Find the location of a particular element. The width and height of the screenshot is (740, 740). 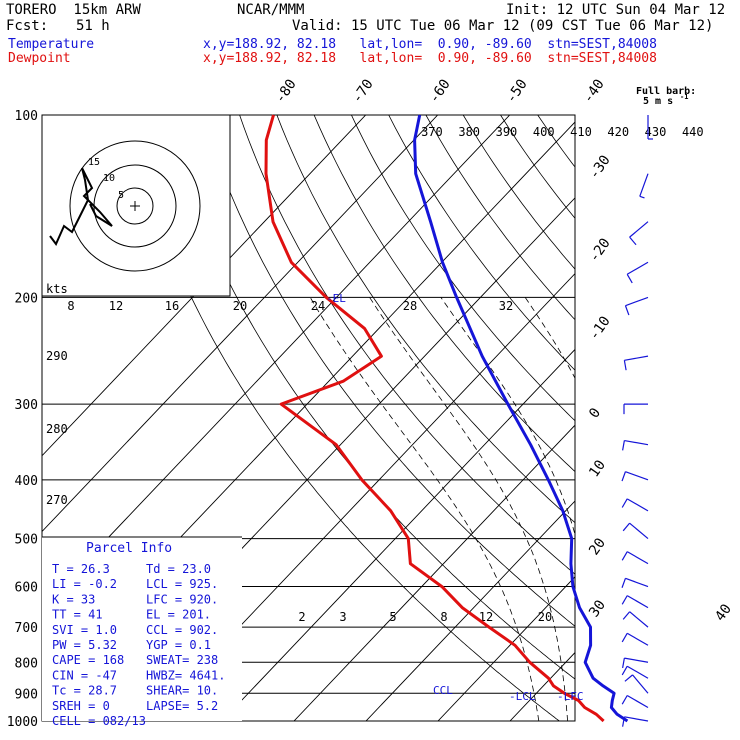

isotherm-label-right: 20 is located at coordinates (597, 546).